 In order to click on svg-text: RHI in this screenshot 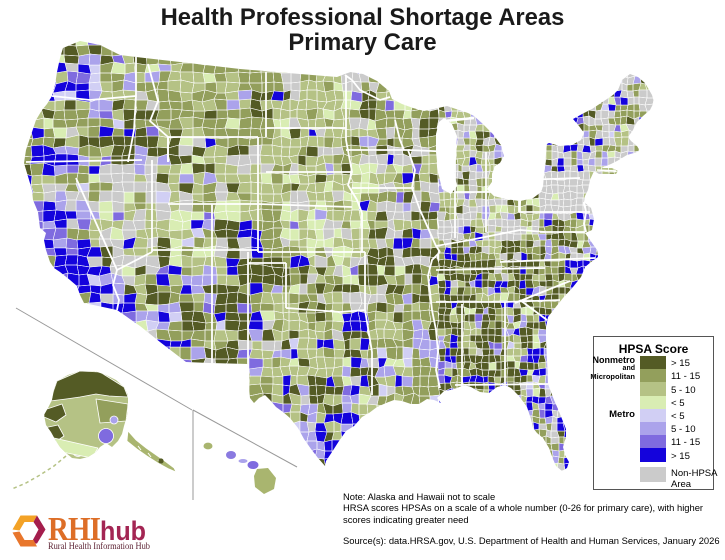, I will do `click(74, 529)`.